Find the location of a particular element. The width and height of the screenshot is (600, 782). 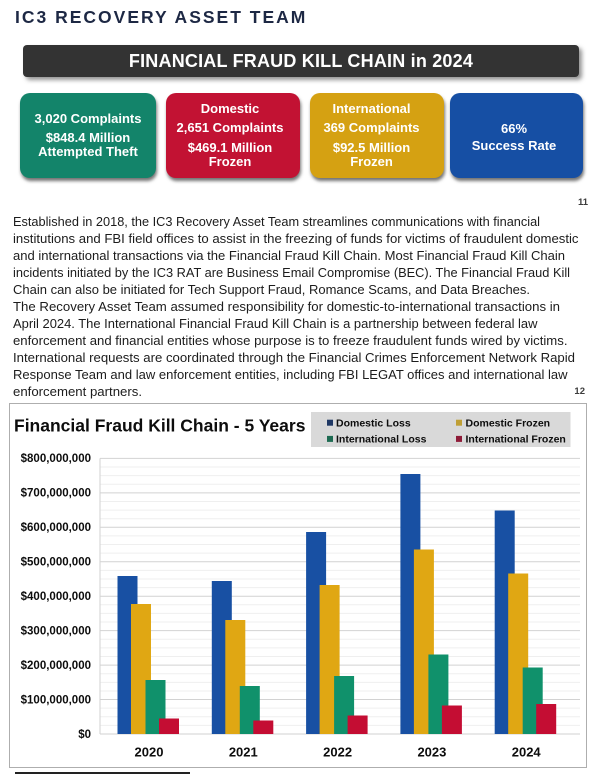

svg-text: Domestic Loss is located at coordinates (373, 423).